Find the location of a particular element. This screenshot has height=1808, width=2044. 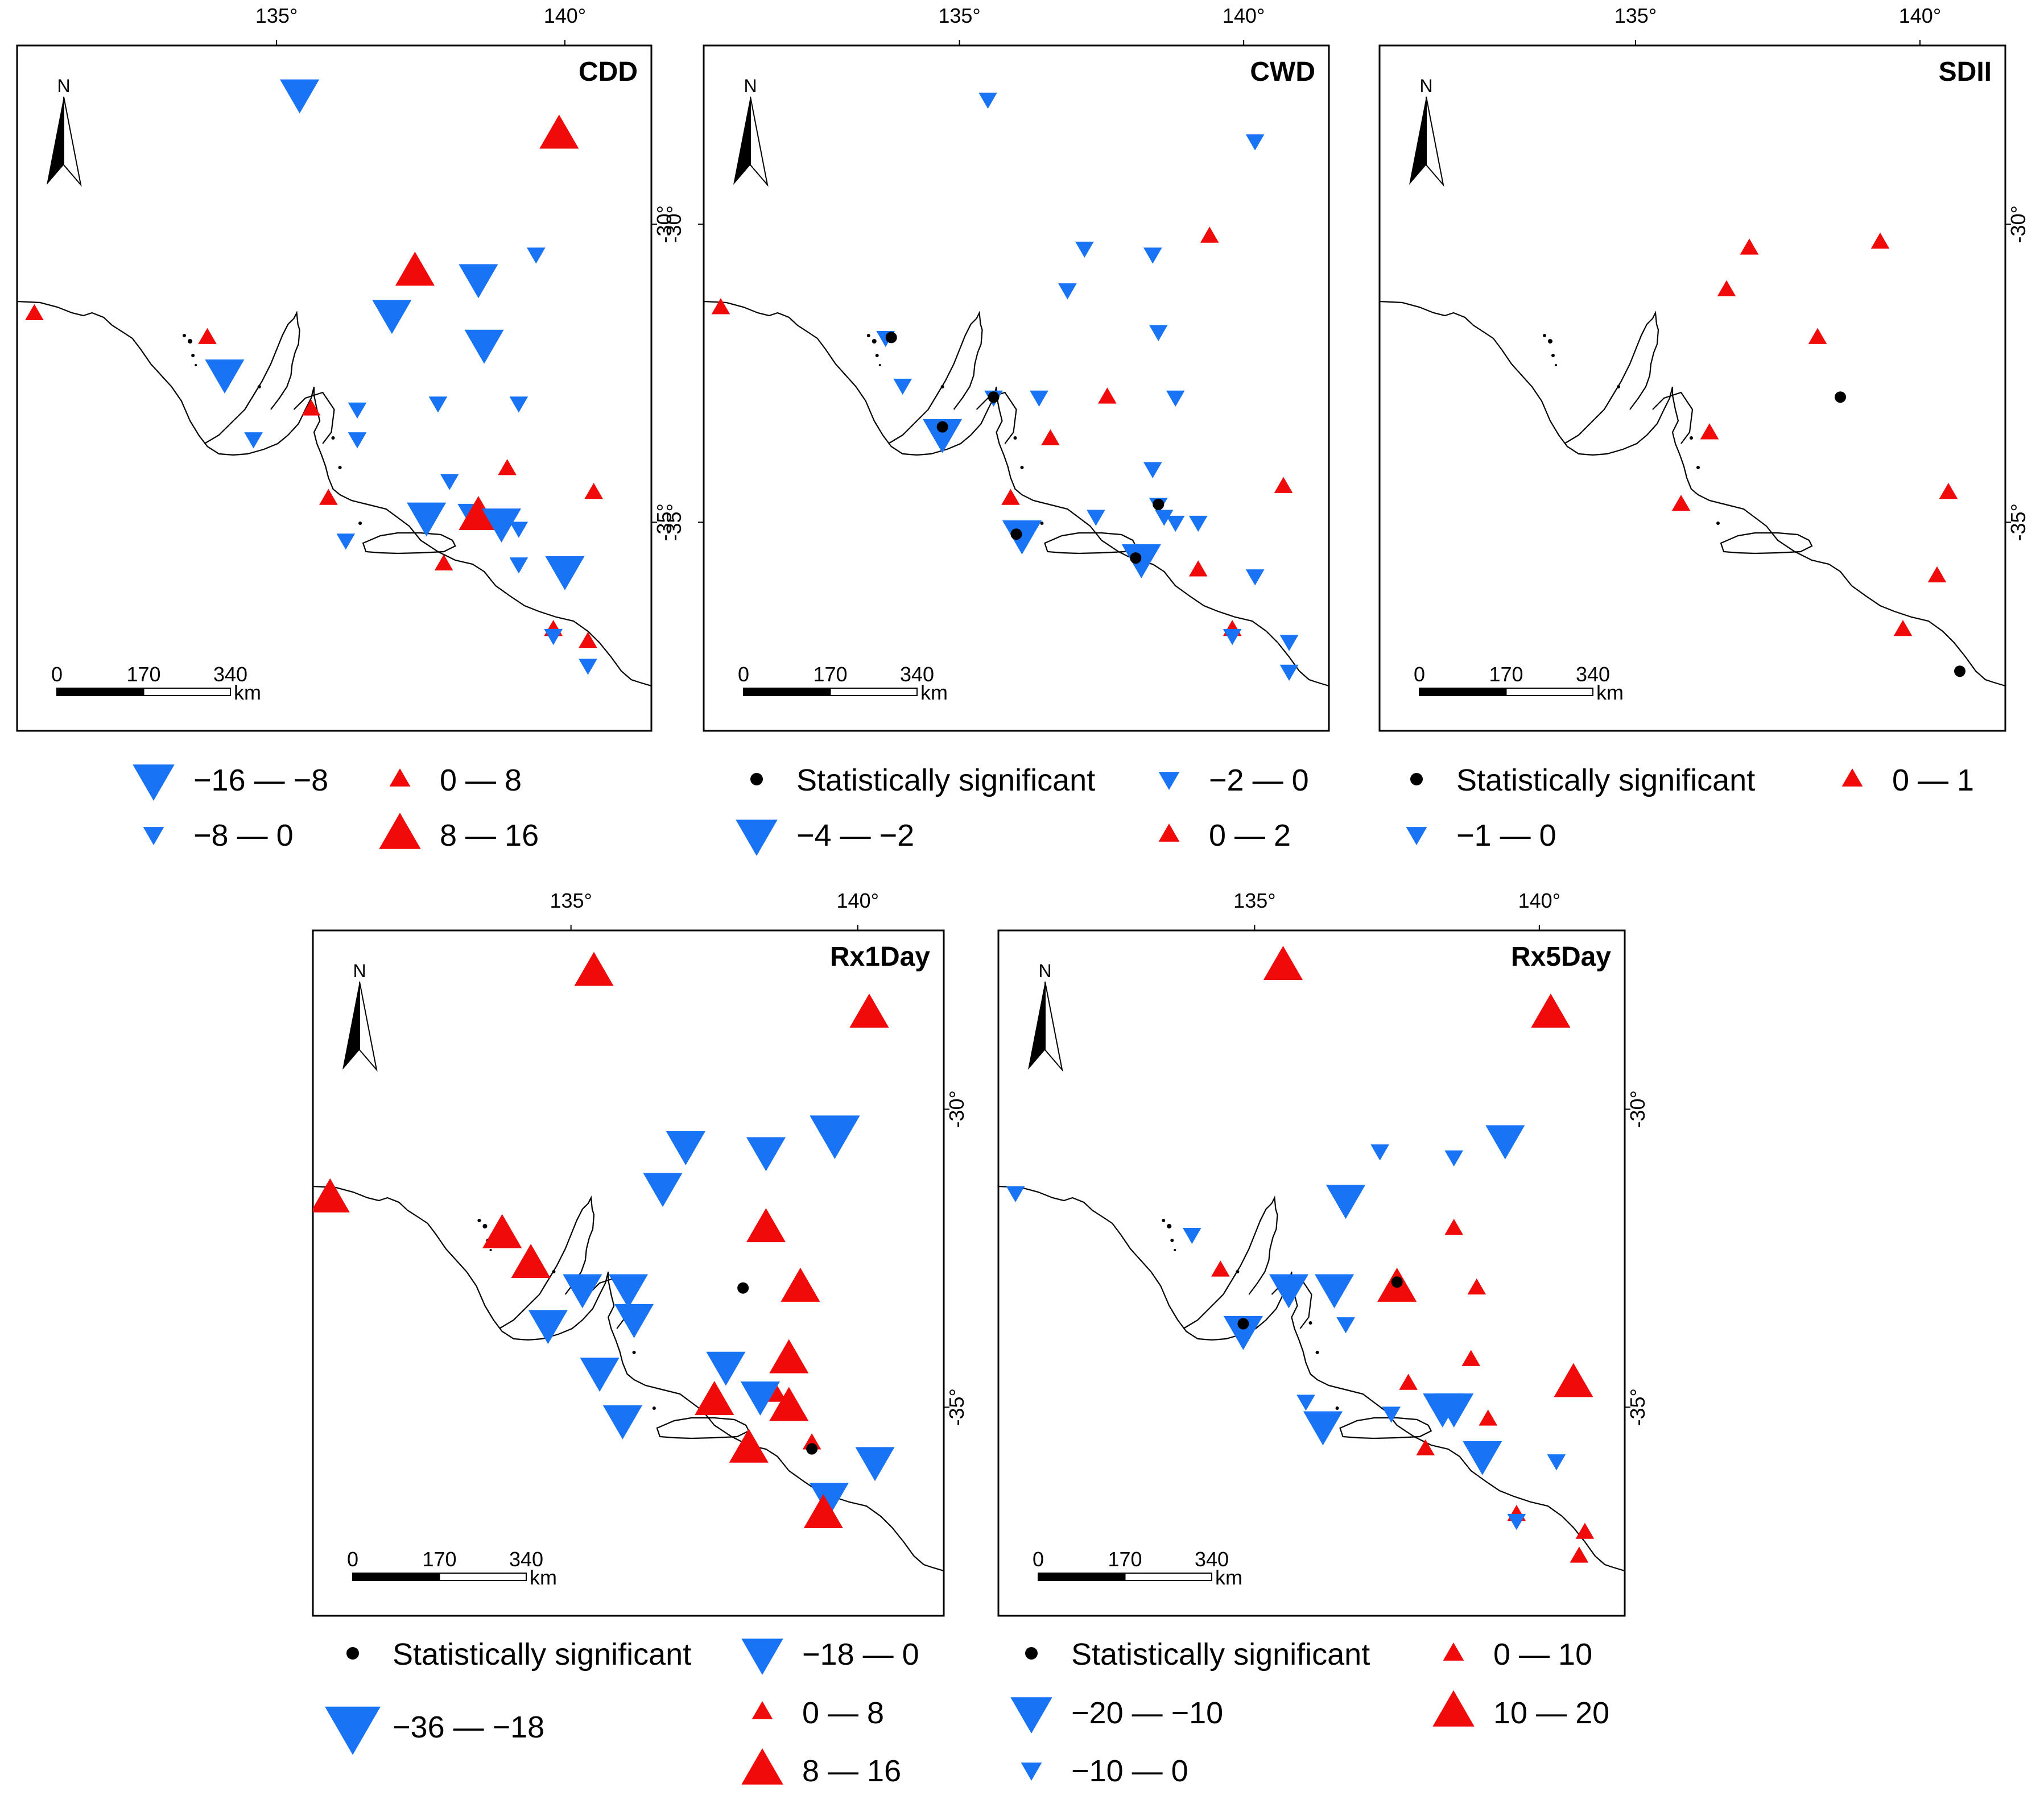

north-label: N is located at coordinates (1044, 971).